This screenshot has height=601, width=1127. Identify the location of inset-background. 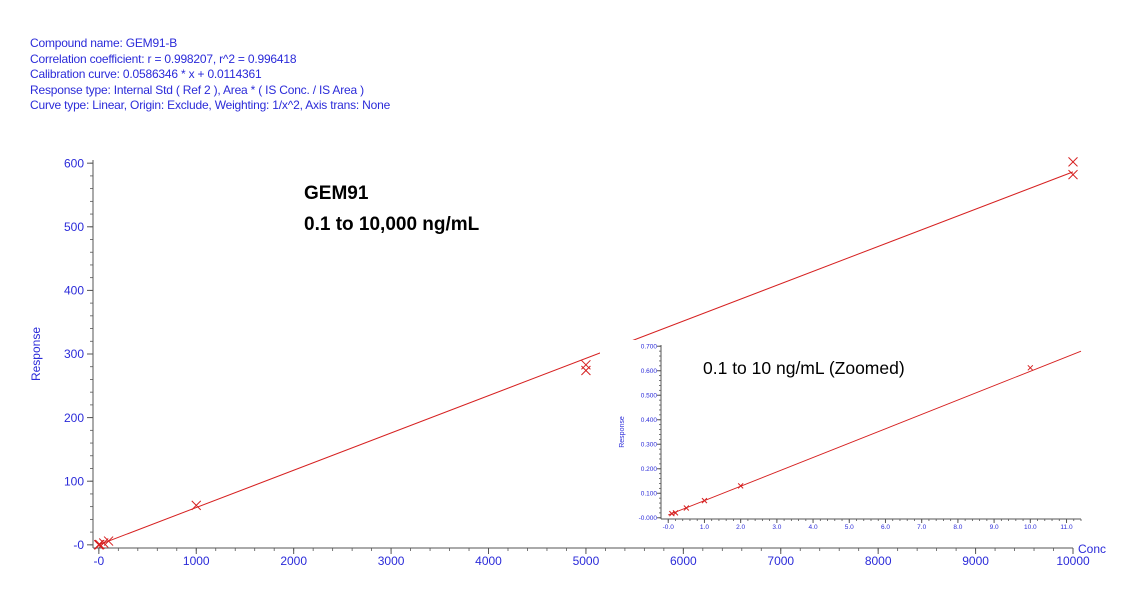
(845, 438).